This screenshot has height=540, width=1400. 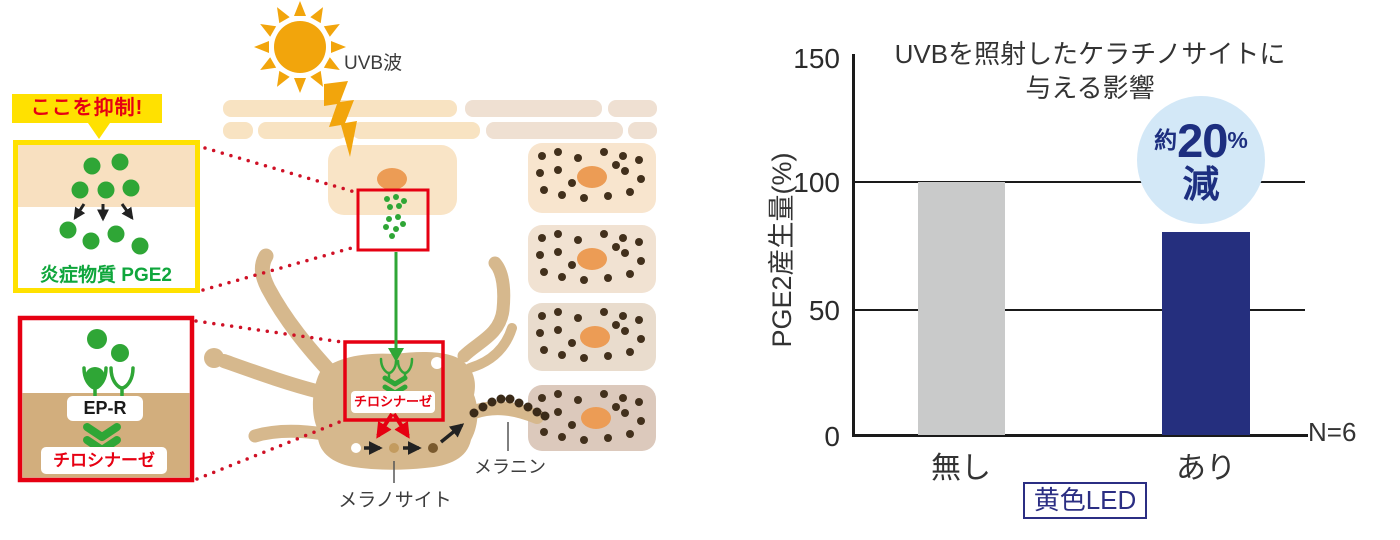 I want to click on tyrosinase-label: チロシナーゼ, so click(x=104, y=460).